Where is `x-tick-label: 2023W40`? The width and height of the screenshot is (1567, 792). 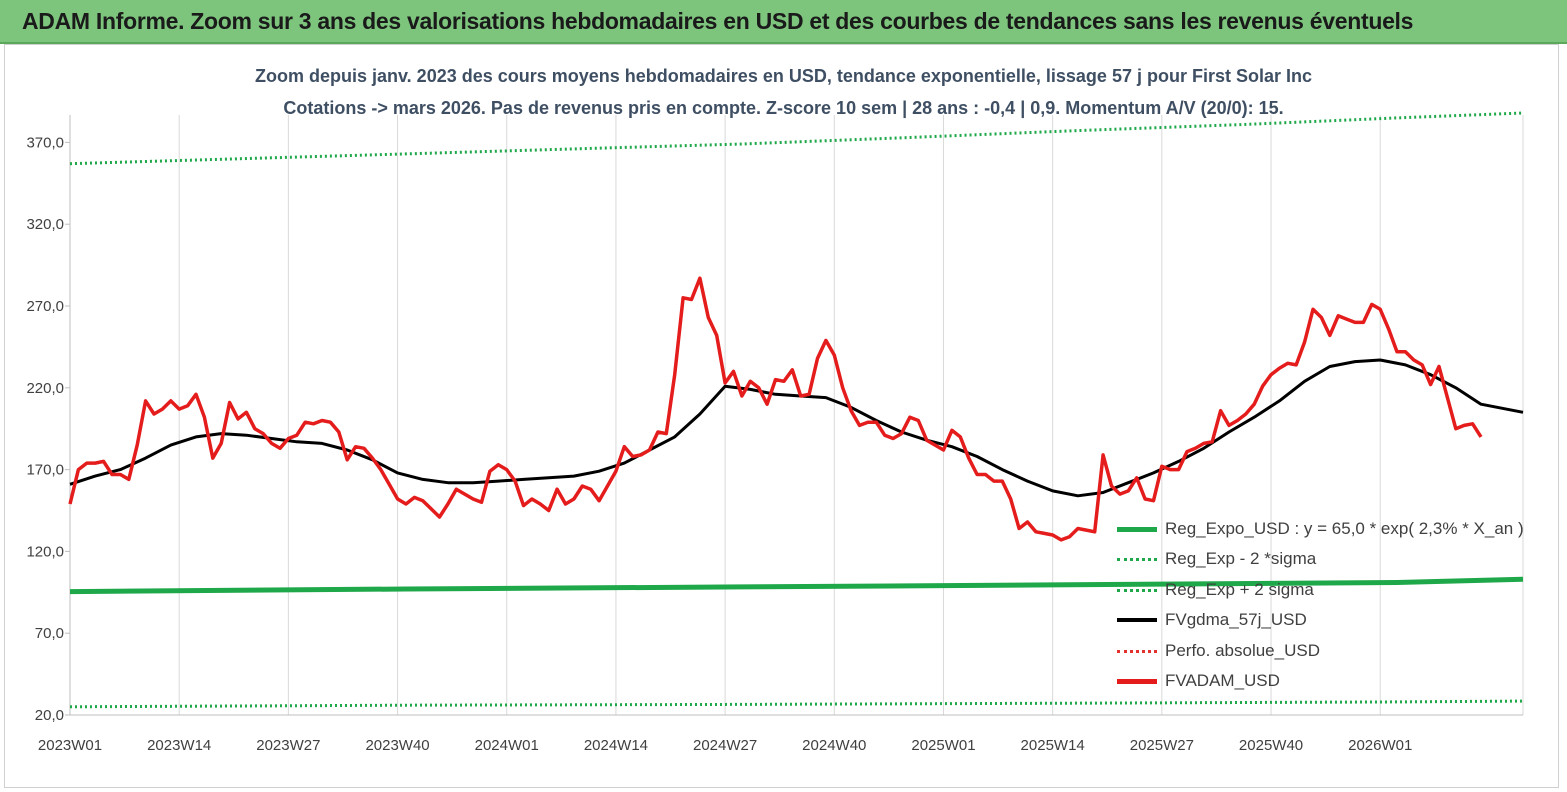 x-tick-label: 2023W40 is located at coordinates (397, 745).